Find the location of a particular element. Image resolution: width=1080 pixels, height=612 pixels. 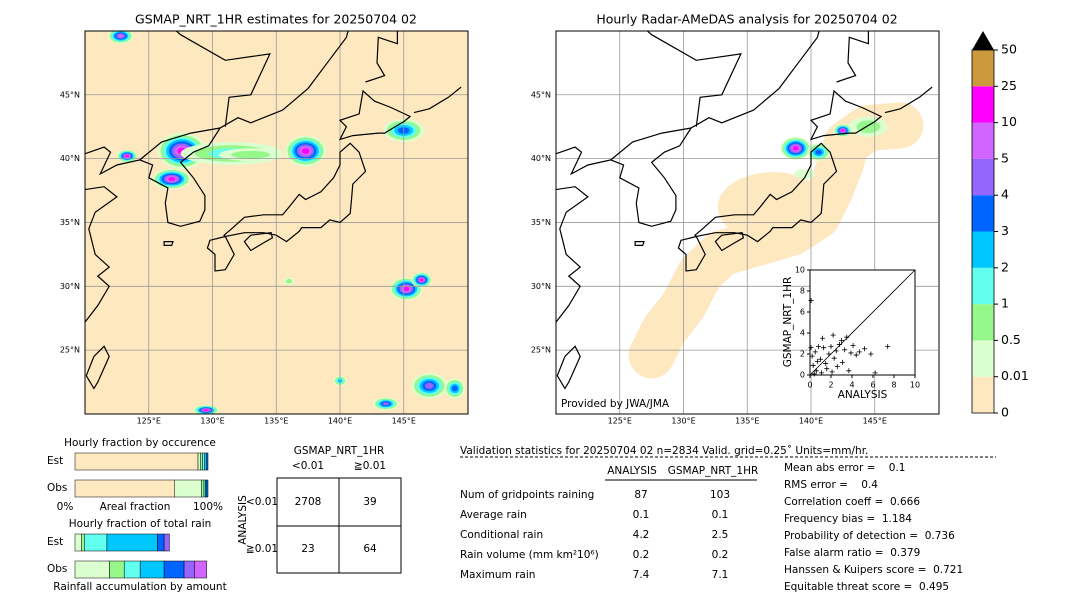

stat-value: 2.5 is located at coordinates (720, 535).